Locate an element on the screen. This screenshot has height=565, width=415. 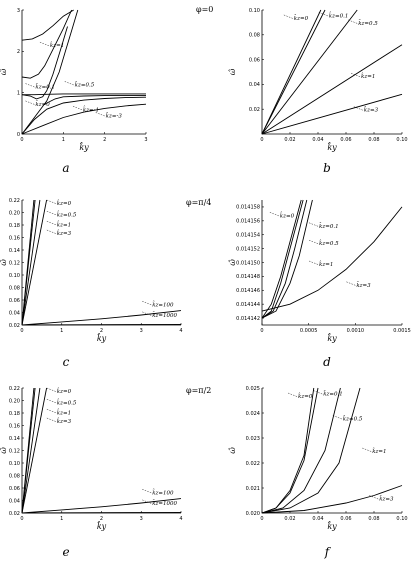
panel-c-ytick-label: 0.12 is located at coordinates (14, 263).